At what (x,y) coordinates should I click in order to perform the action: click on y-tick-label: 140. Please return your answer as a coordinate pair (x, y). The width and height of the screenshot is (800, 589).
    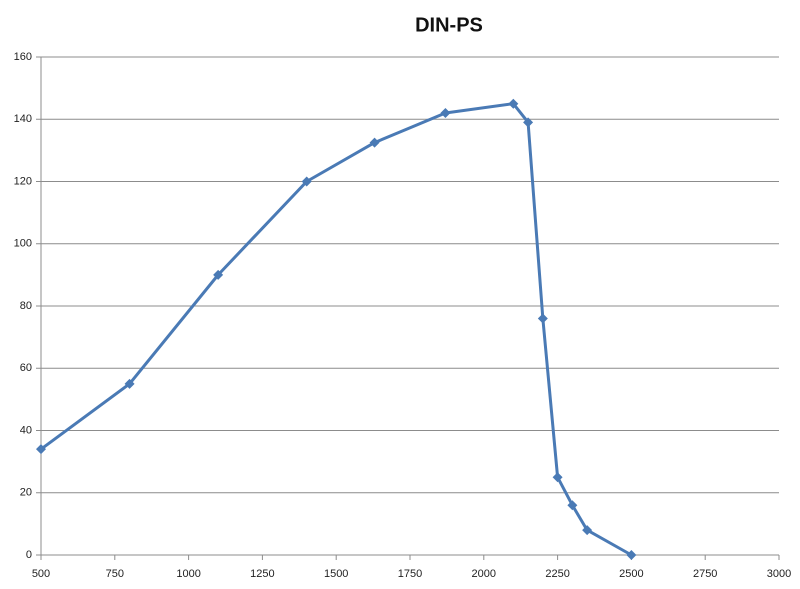
    Looking at the image, I should click on (23, 119).